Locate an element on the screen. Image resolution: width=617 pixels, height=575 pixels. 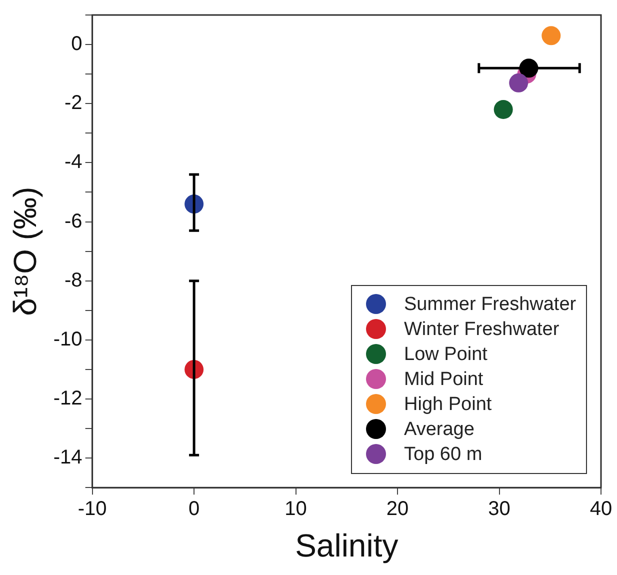
x-tick-label: 10 is located at coordinates (295, 509).